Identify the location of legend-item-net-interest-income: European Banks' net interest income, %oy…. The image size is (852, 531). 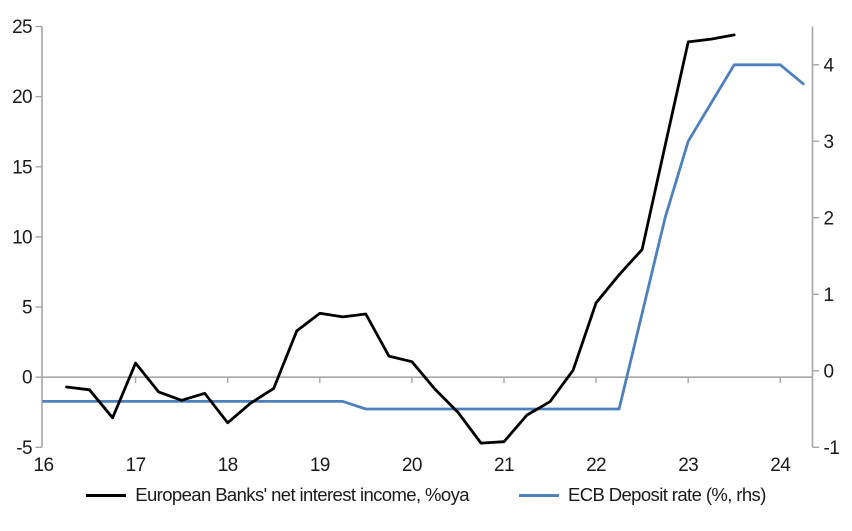
(278, 495).